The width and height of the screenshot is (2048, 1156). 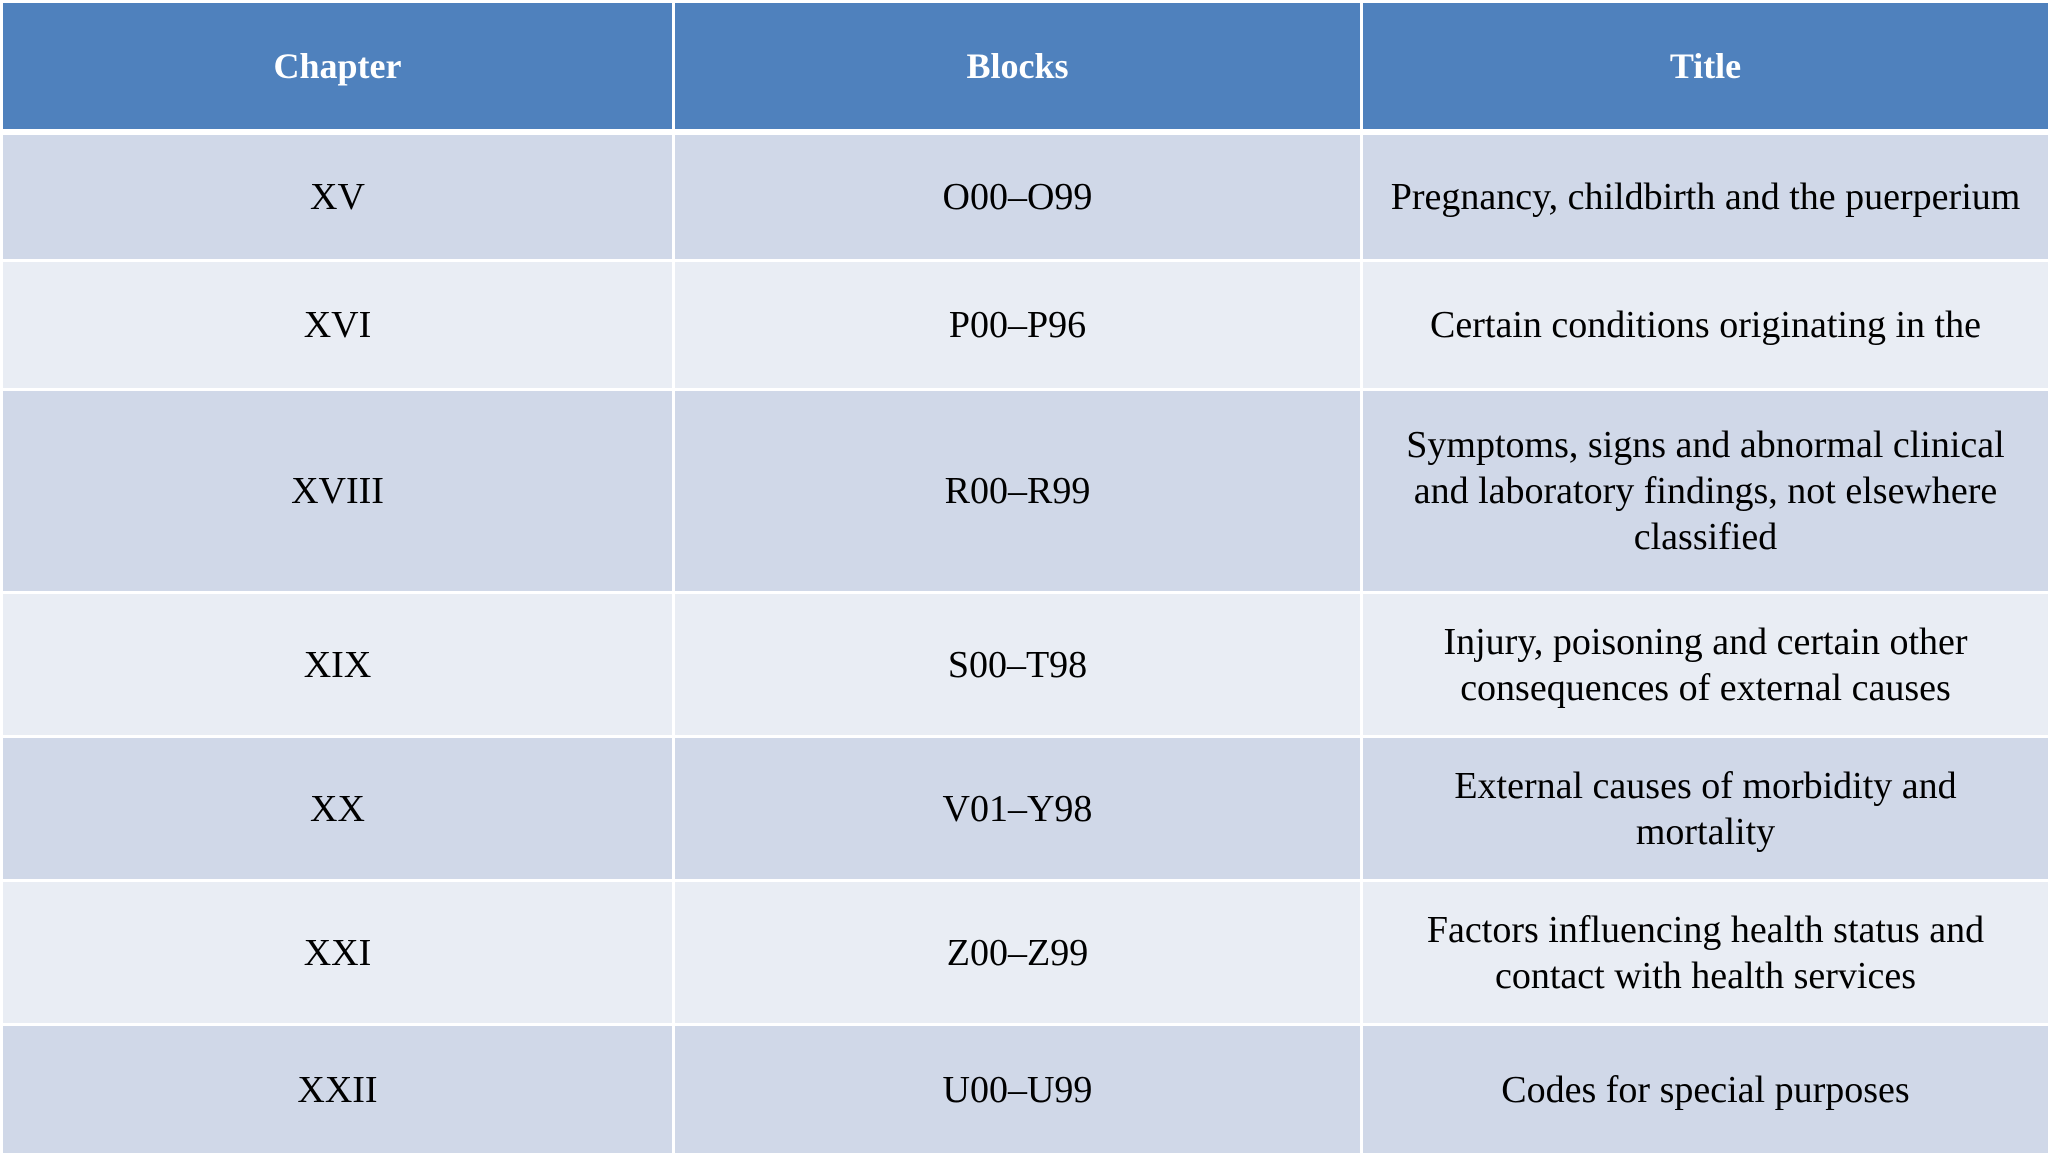 What do you see at coordinates (1018, 491) in the screenshot?
I see `cell-blocks: R00–R99` at bounding box center [1018, 491].